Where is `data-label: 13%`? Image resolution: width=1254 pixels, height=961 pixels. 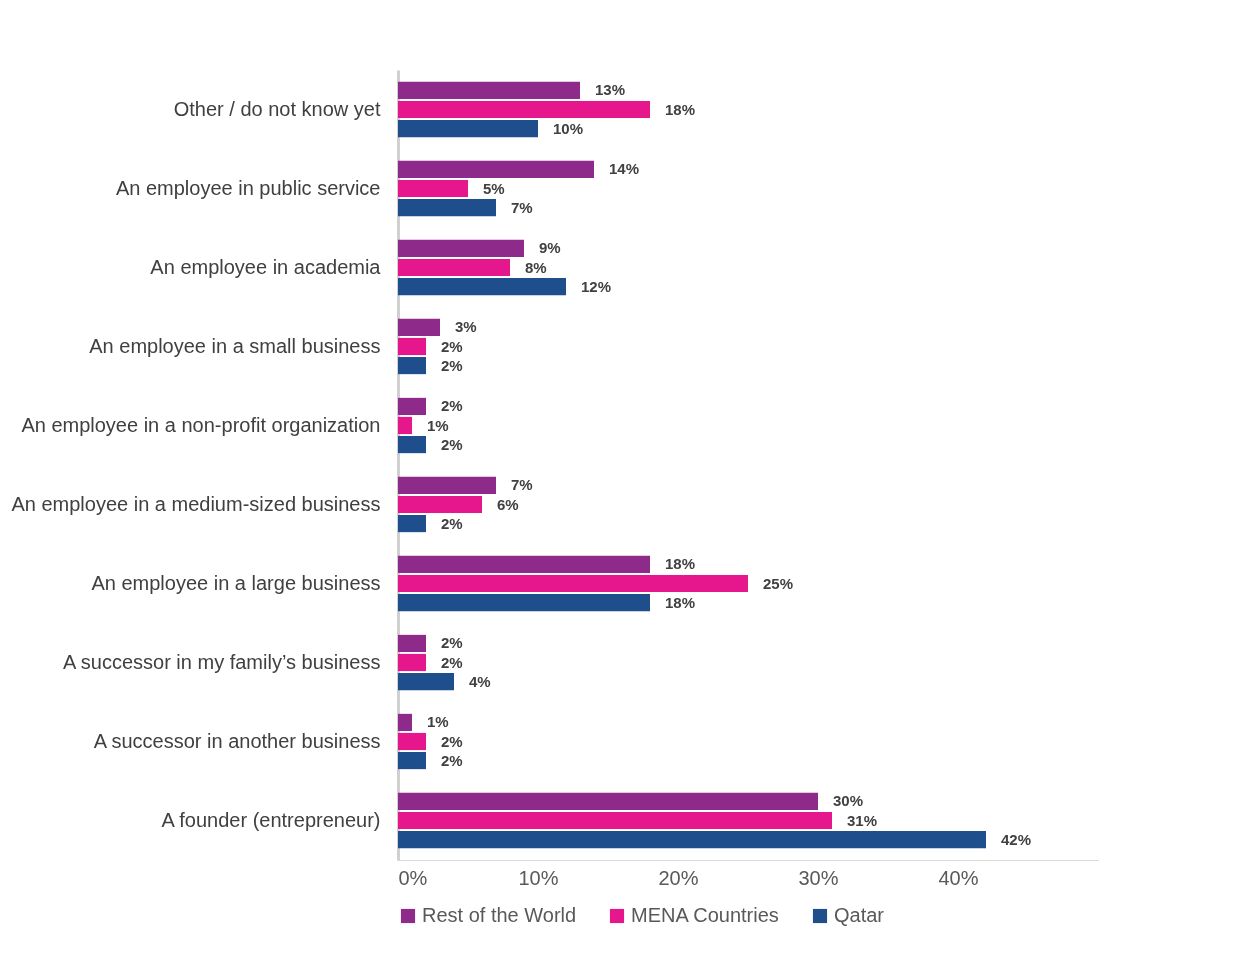 data-label: 13% is located at coordinates (610, 90).